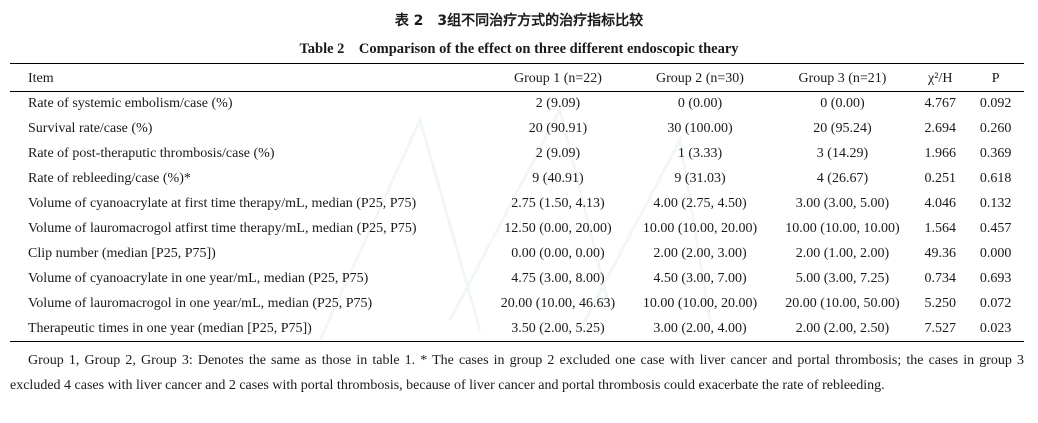 The height and width of the screenshot is (423, 1038). Describe the element at coordinates (41, 78) in the screenshot. I see `col-header-item: Item` at that location.